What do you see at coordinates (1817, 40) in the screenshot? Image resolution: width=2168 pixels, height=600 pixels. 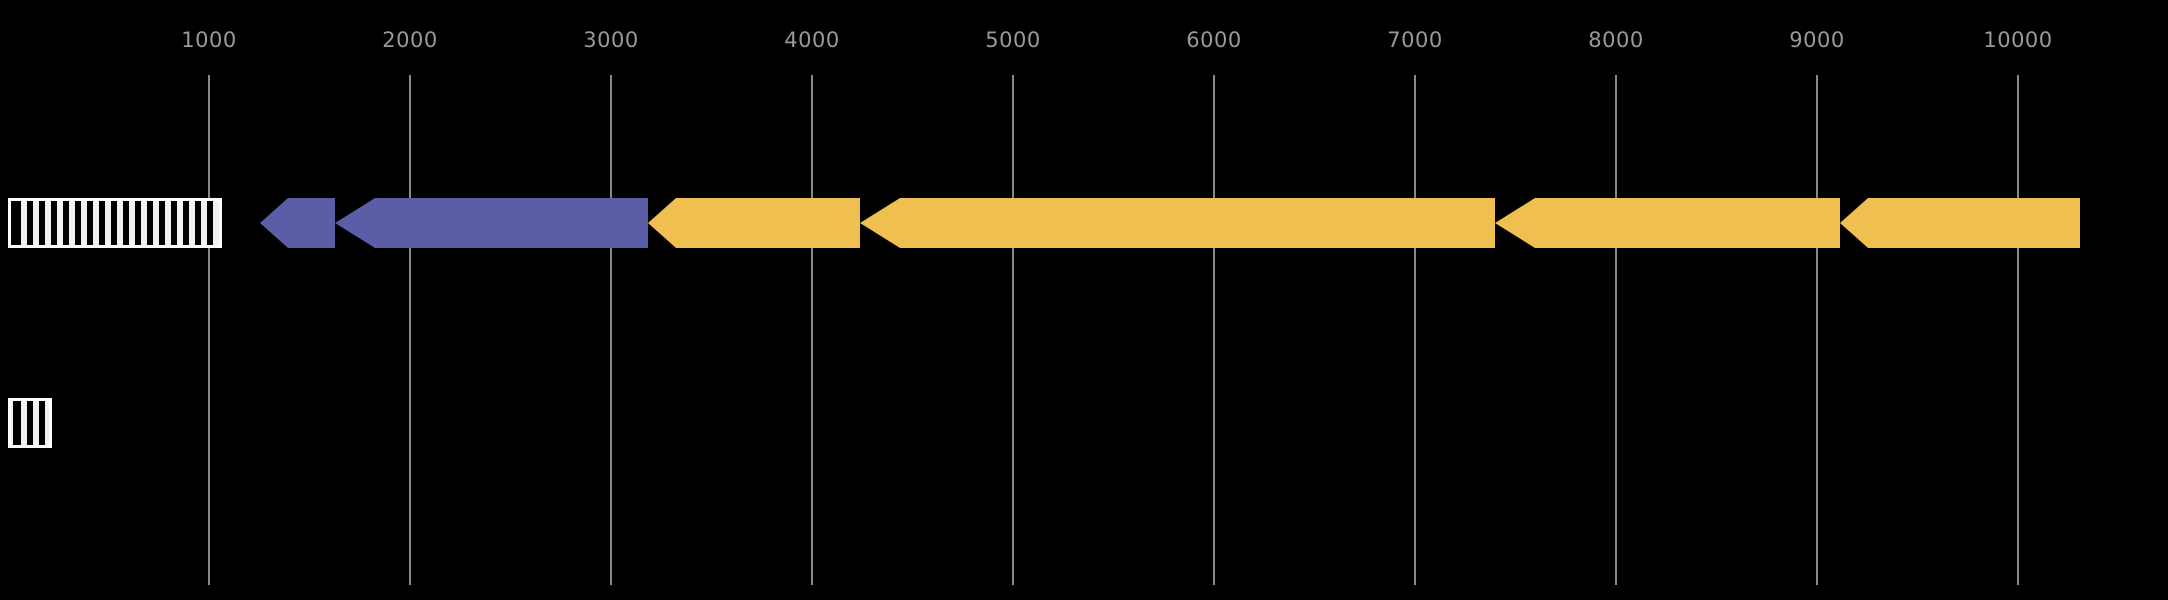 I see `axis-tick-label: 9000` at bounding box center [1817, 40].